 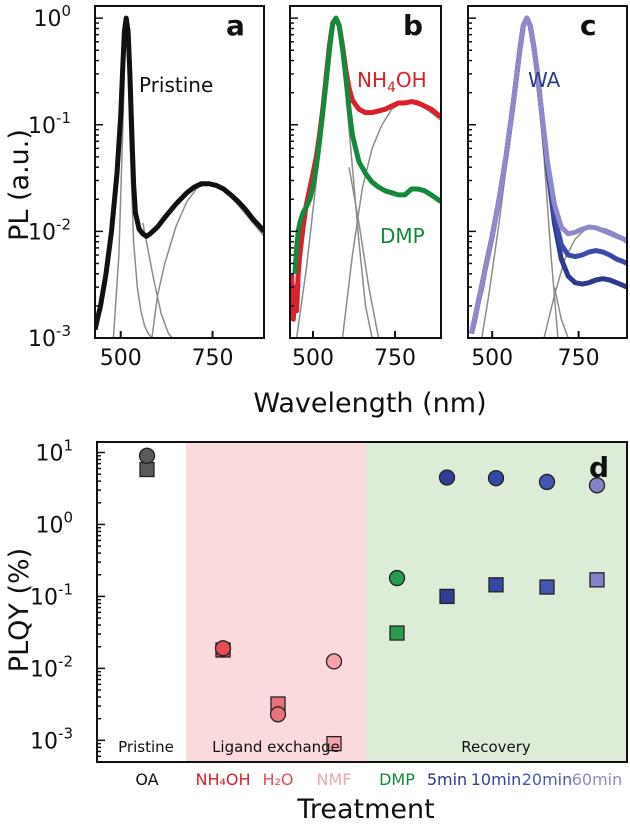 I want to click on panel-b-frame, so click(x=365, y=172).